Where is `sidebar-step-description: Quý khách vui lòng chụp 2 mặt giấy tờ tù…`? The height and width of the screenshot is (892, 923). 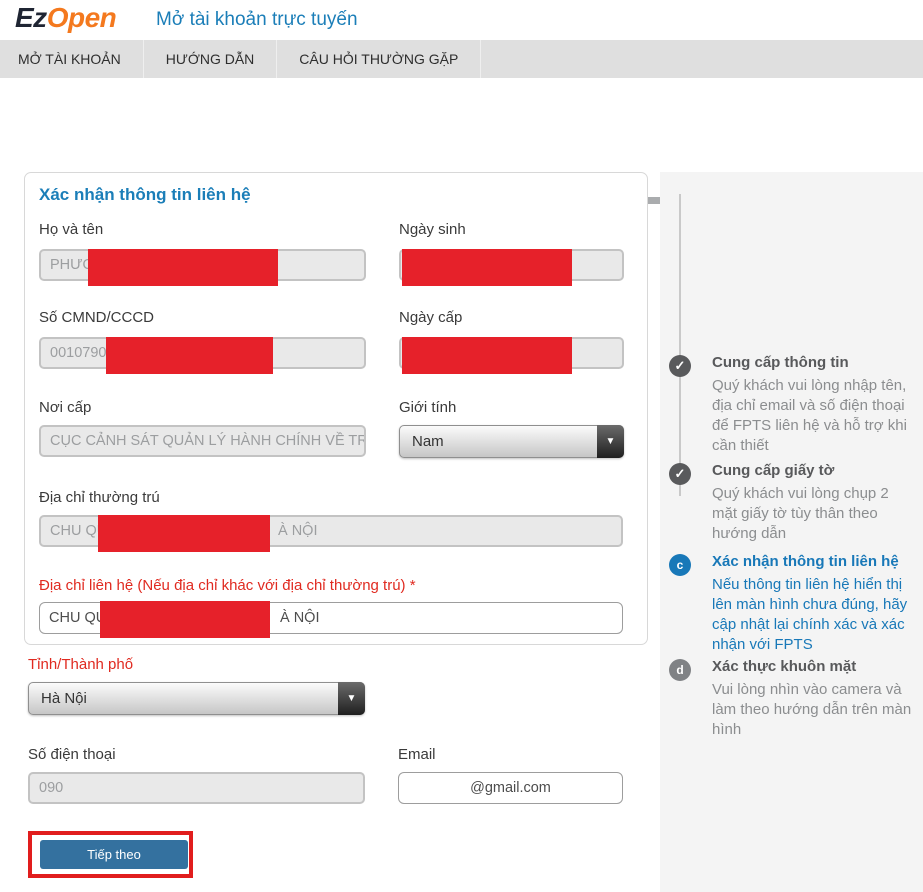 sidebar-step-description: Quý khách vui lòng chụp 2 mặt giấy tờ tù… is located at coordinates (800, 513).